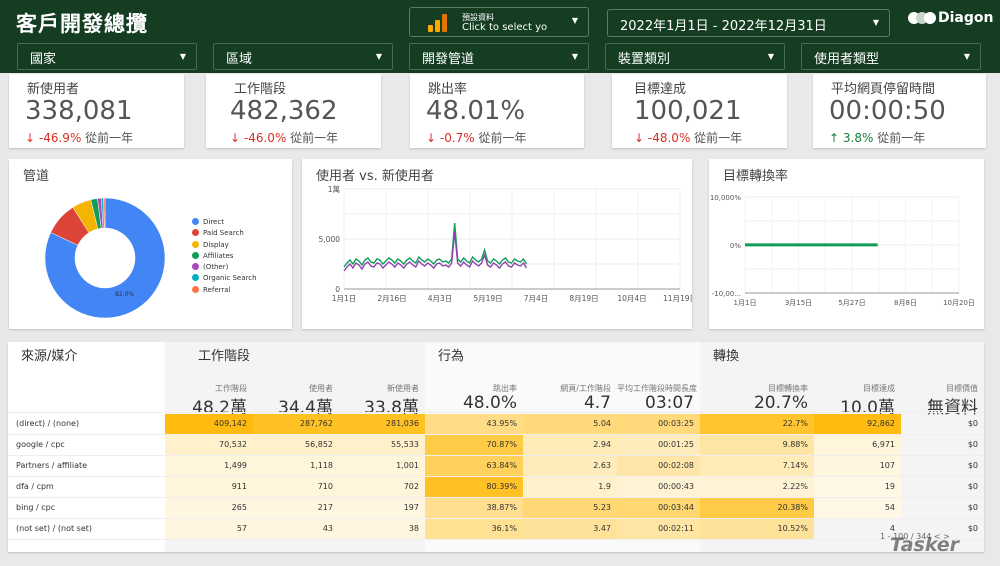 The width and height of the screenshot is (1000, 566). Describe the element at coordinates (780, 403) in the screenshot. I see `column-total: 20.7%` at that location.